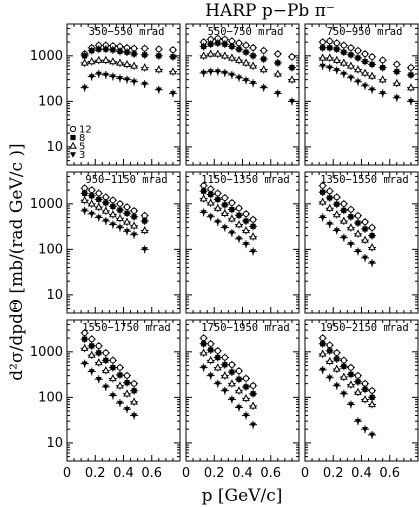 This screenshot has width=419, height=507. I want to click on panel-6: 1350−1550 mrad, so click(361, 242).